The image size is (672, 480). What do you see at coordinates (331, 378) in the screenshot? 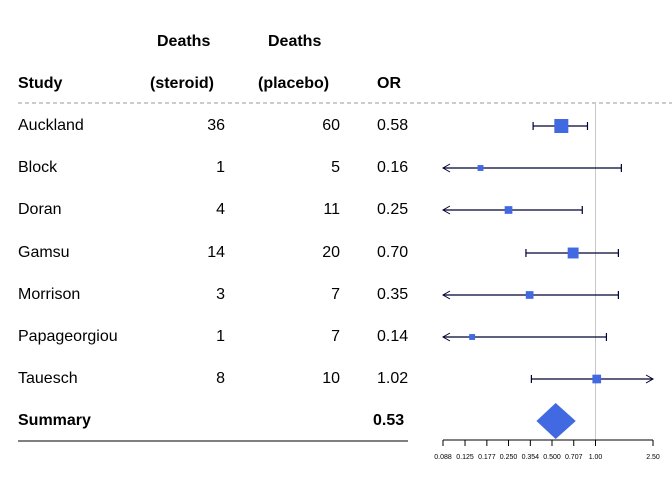
I see `row-placebo: 10` at bounding box center [331, 378].